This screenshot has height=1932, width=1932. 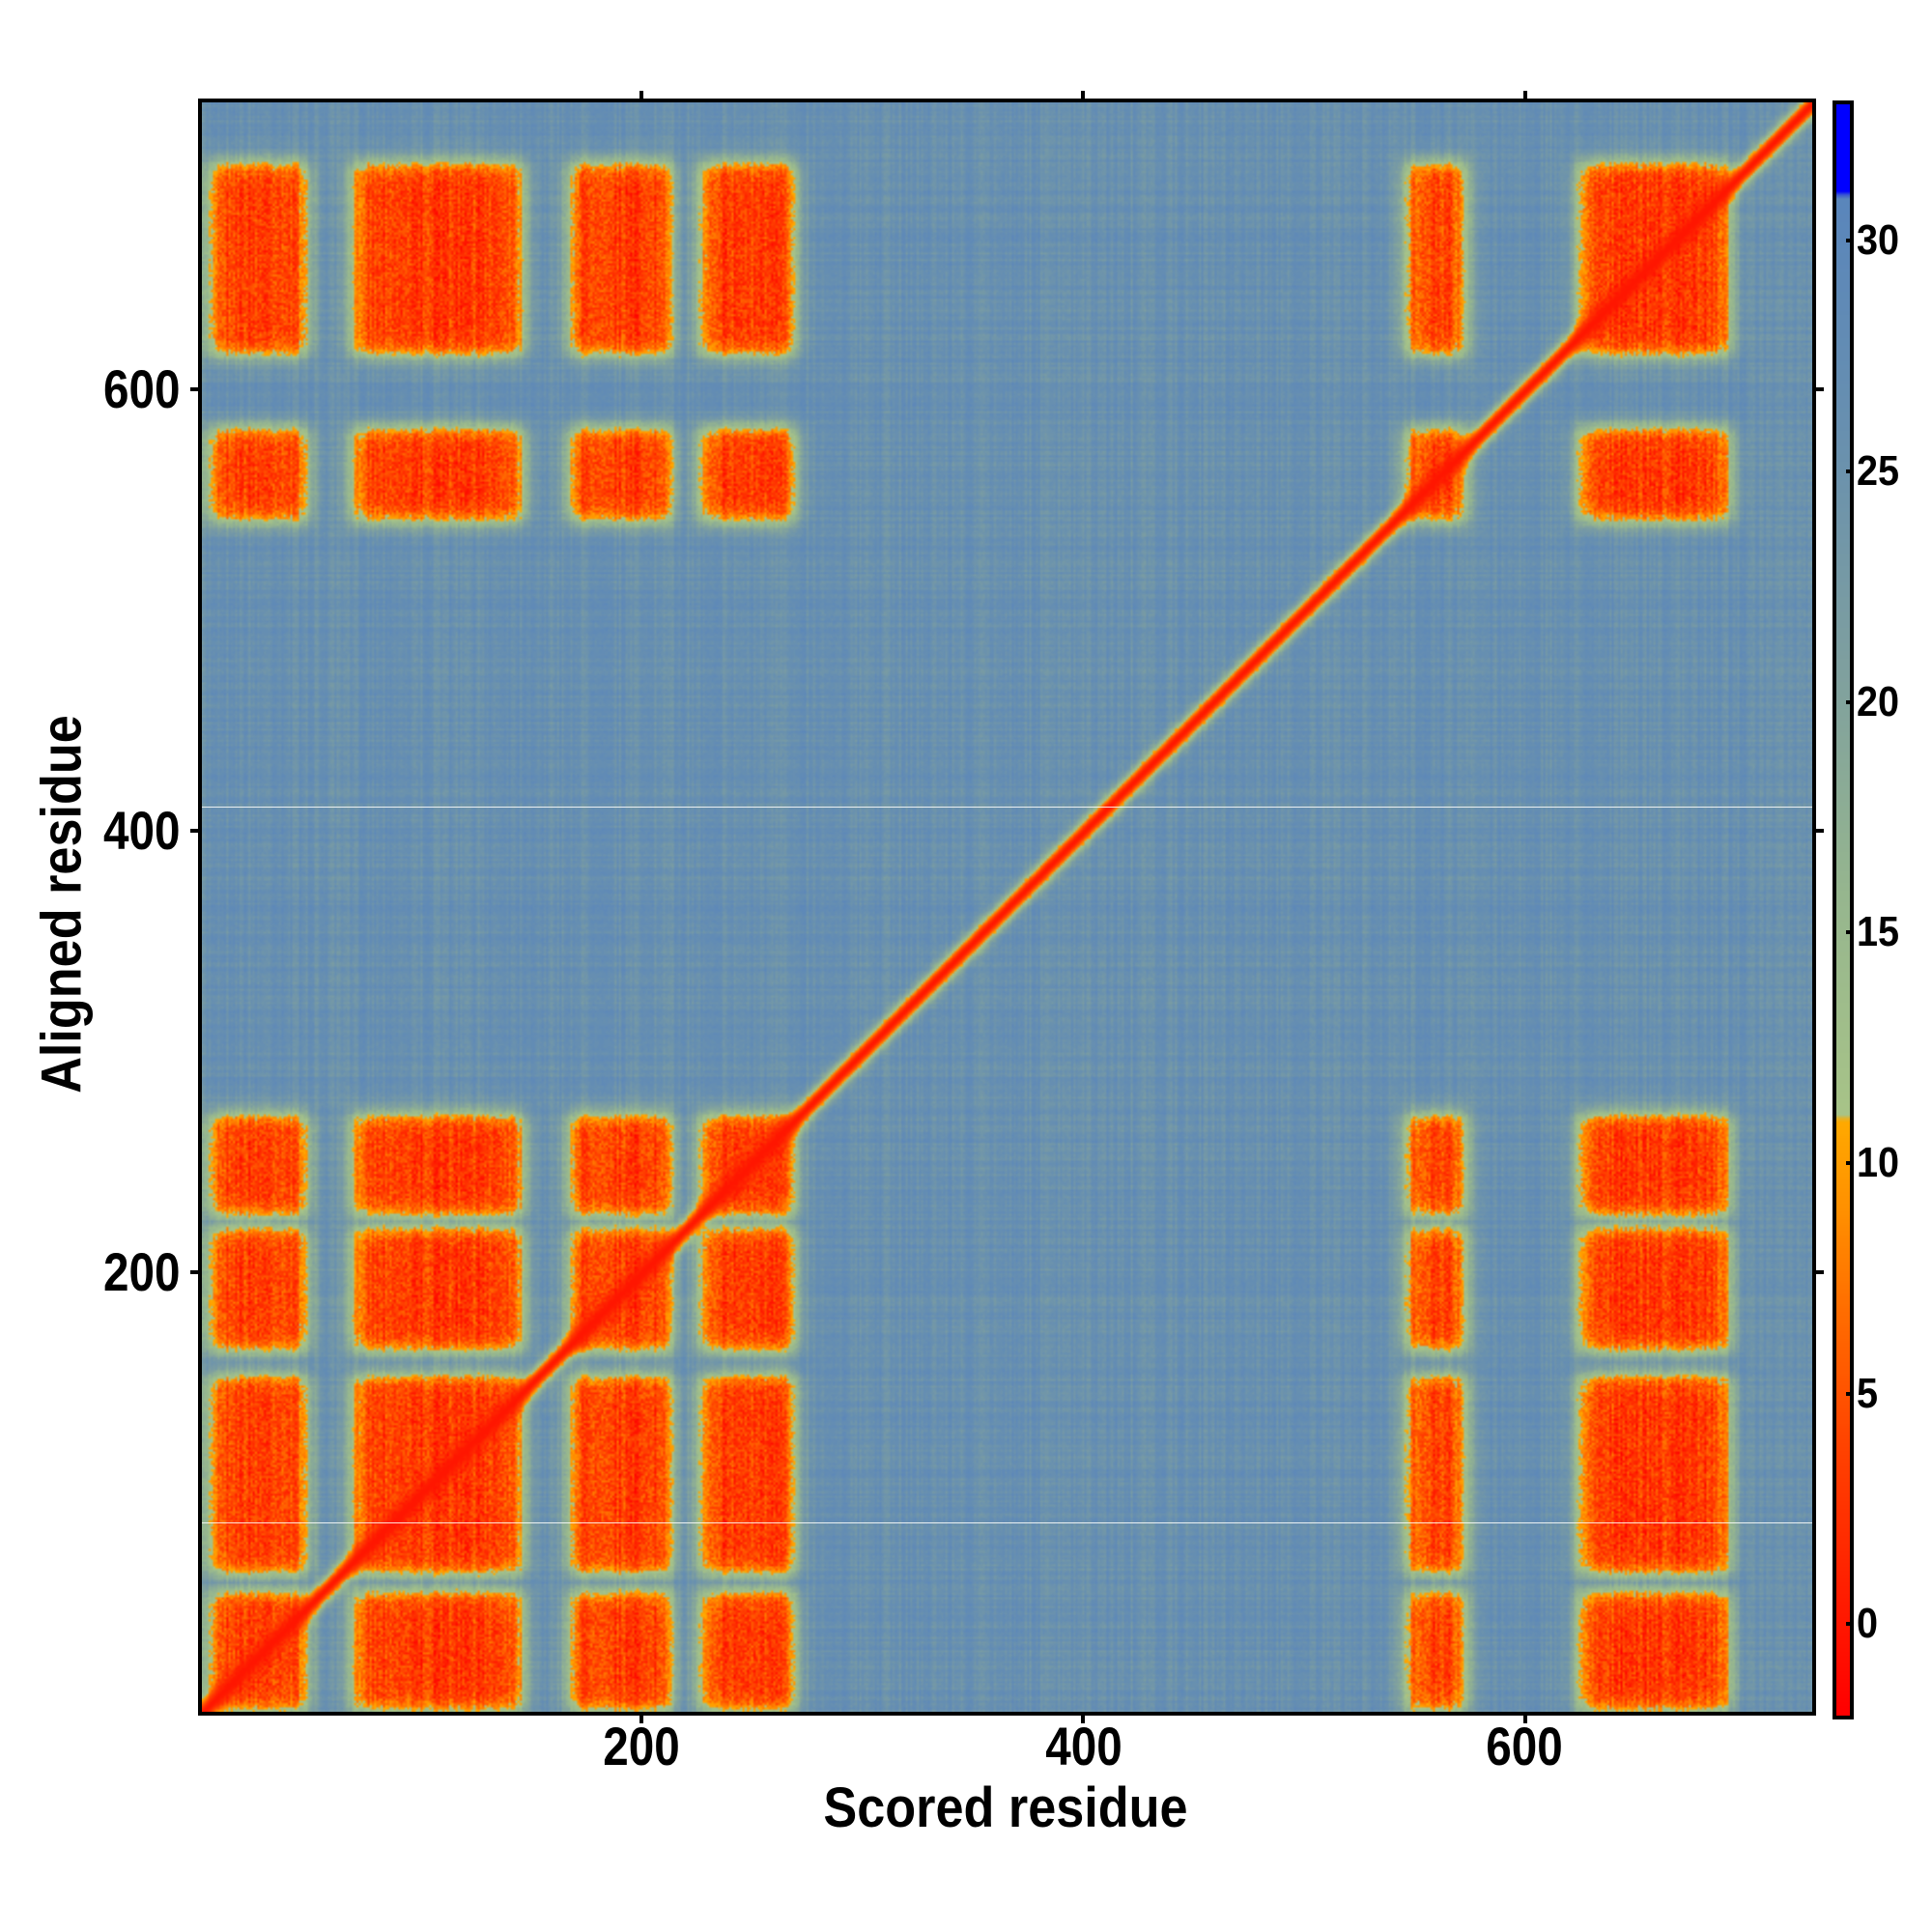 What do you see at coordinates (1868, 1393) in the screenshot?
I see `colorbar-tick-label: 5` at bounding box center [1868, 1393].